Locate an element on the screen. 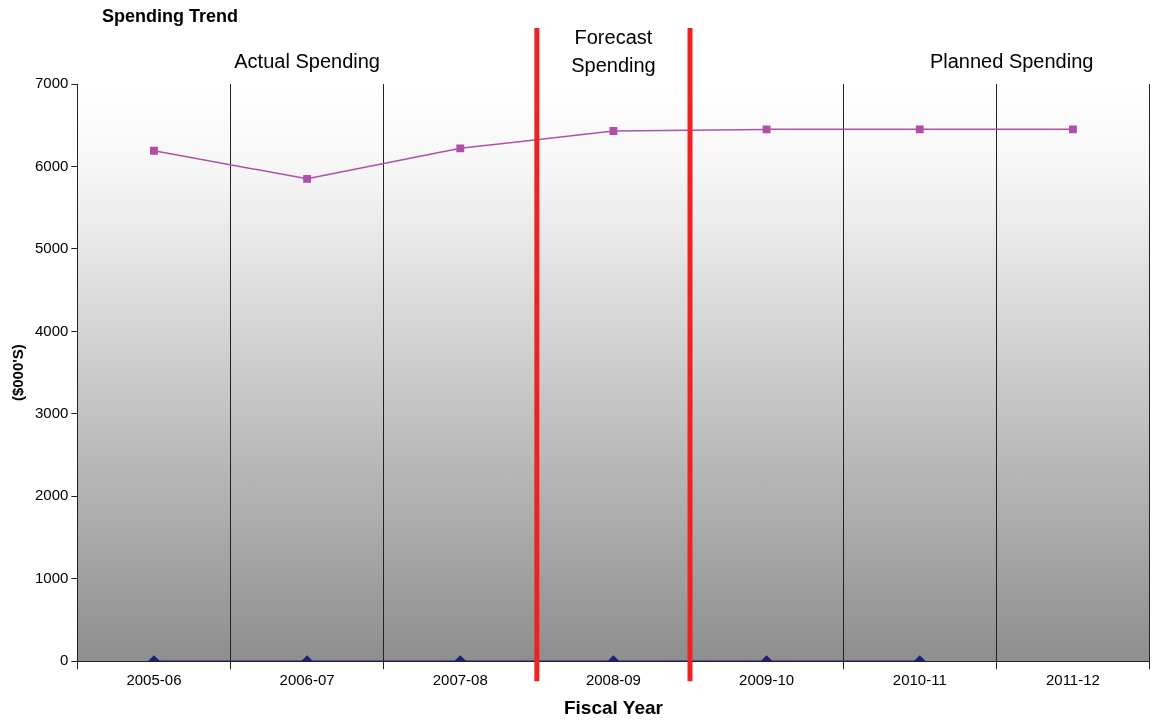  x-tick-label: 2007-08 is located at coordinates (460, 680).